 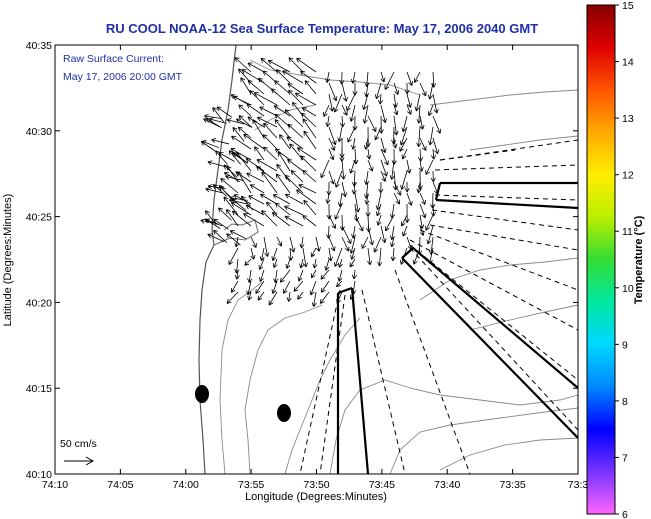 I want to click on inset-line-1: Raw Surface Current:, so click(x=113, y=59).